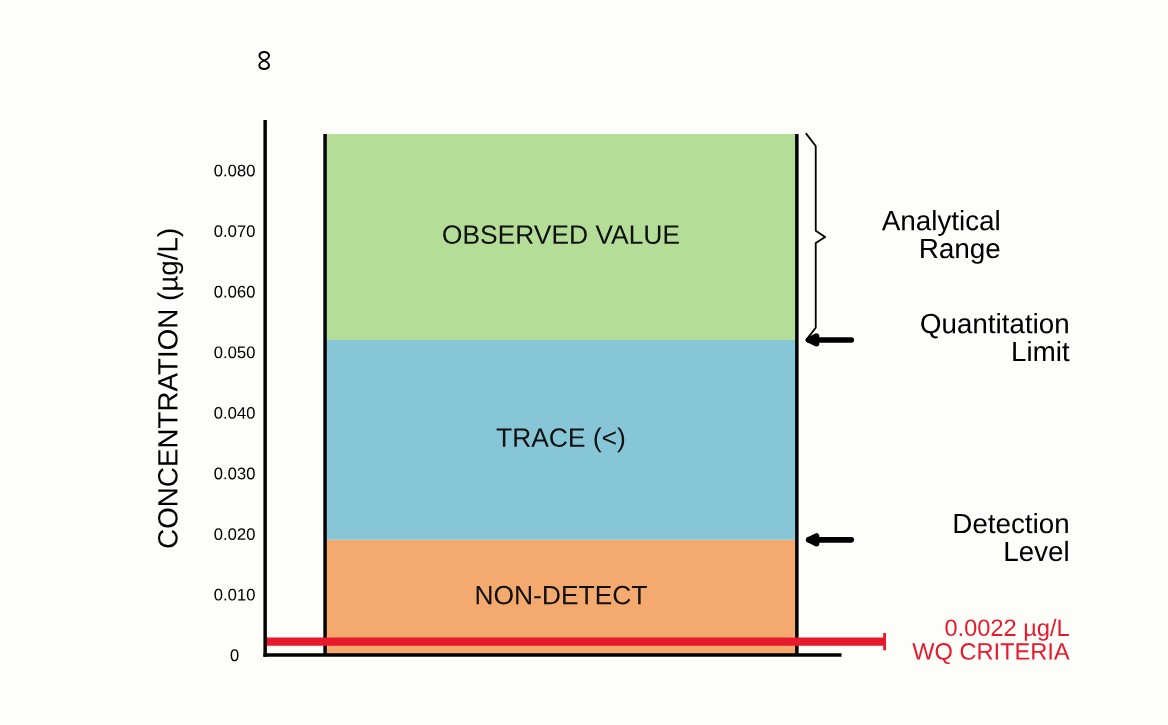 Image resolution: width=1168 pixels, height=725 pixels. What do you see at coordinates (234, 594) in the screenshot?
I see `y-tick-label: 0.010` at bounding box center [234, 594].